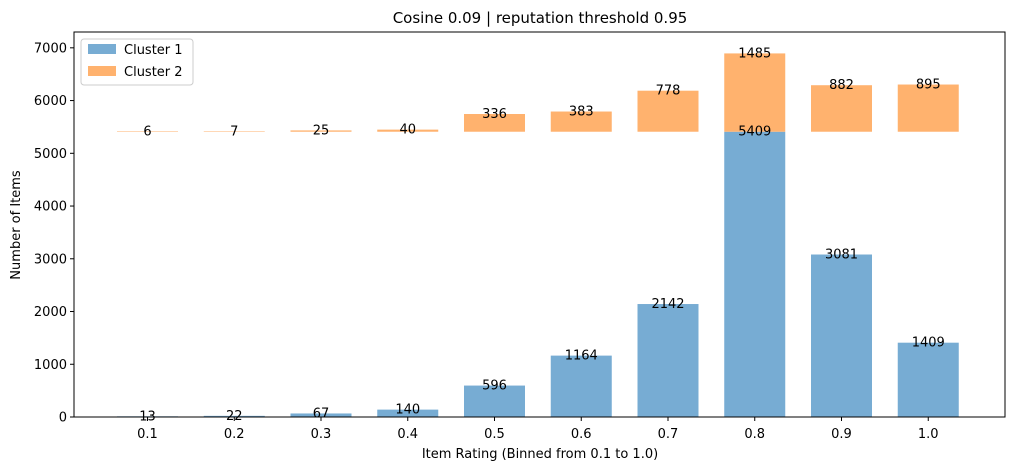 This screenshot has height=470, width=1014. I want to click on bar-value-label: 1485, so click(754, 53).